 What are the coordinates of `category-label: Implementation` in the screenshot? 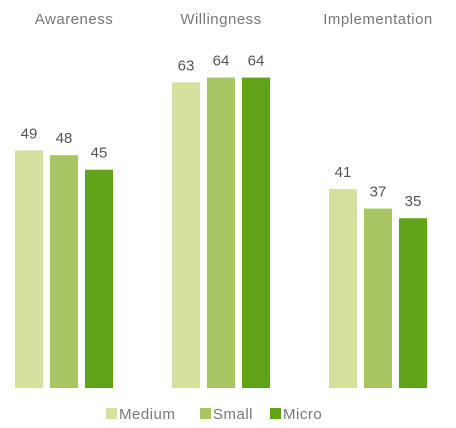 It's located at (378, 19).